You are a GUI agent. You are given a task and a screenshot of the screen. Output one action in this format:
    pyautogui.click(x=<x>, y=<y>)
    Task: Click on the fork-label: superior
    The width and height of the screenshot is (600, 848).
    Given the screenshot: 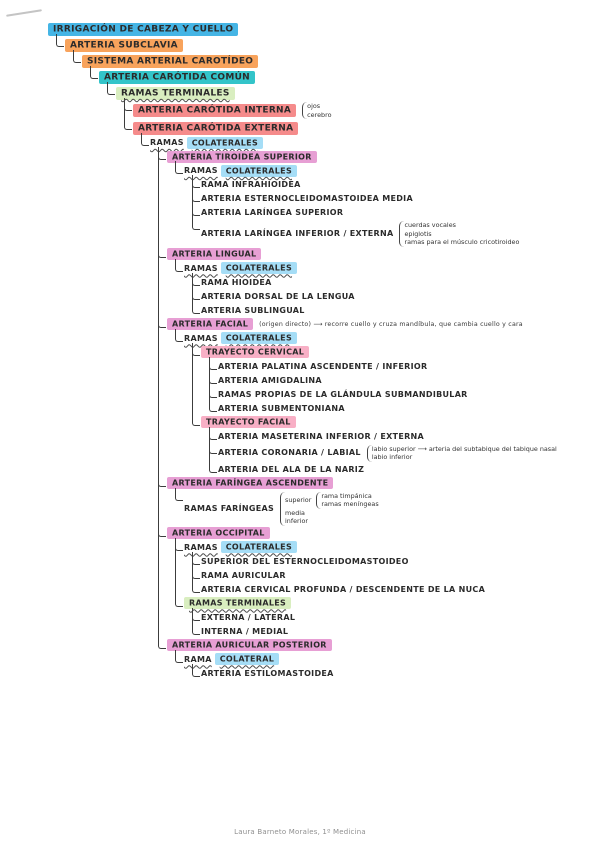 What is the action you would take?
    pyautogui.click(x=298, y=499)
    